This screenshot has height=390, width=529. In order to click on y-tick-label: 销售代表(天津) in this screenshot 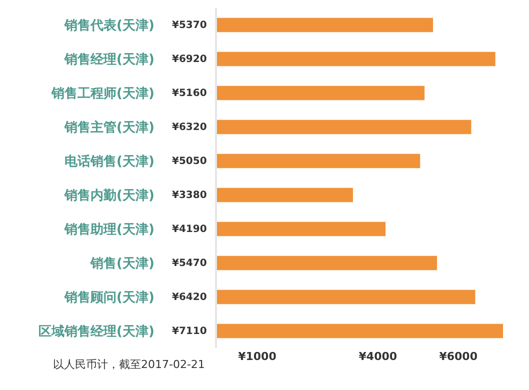, I will do `click(109, 26)`.